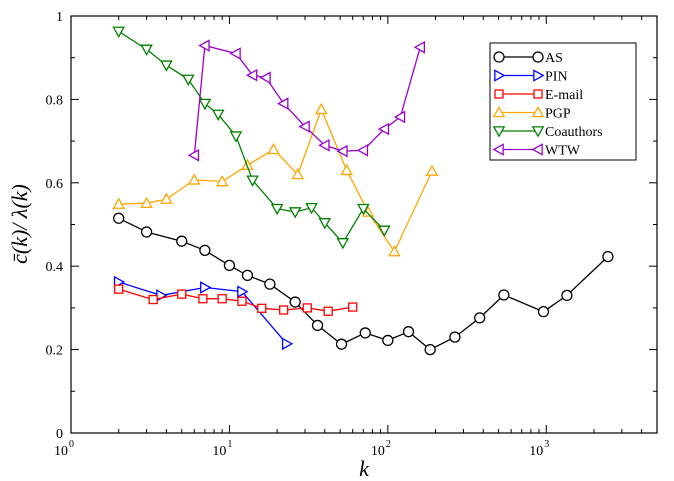 This screenshot has width=674, height=481. What do you see at coordinates (574, 132) in the screenshot?
I see `legend-label-coauthors: Coauthors` at bounding box center [574, 132].